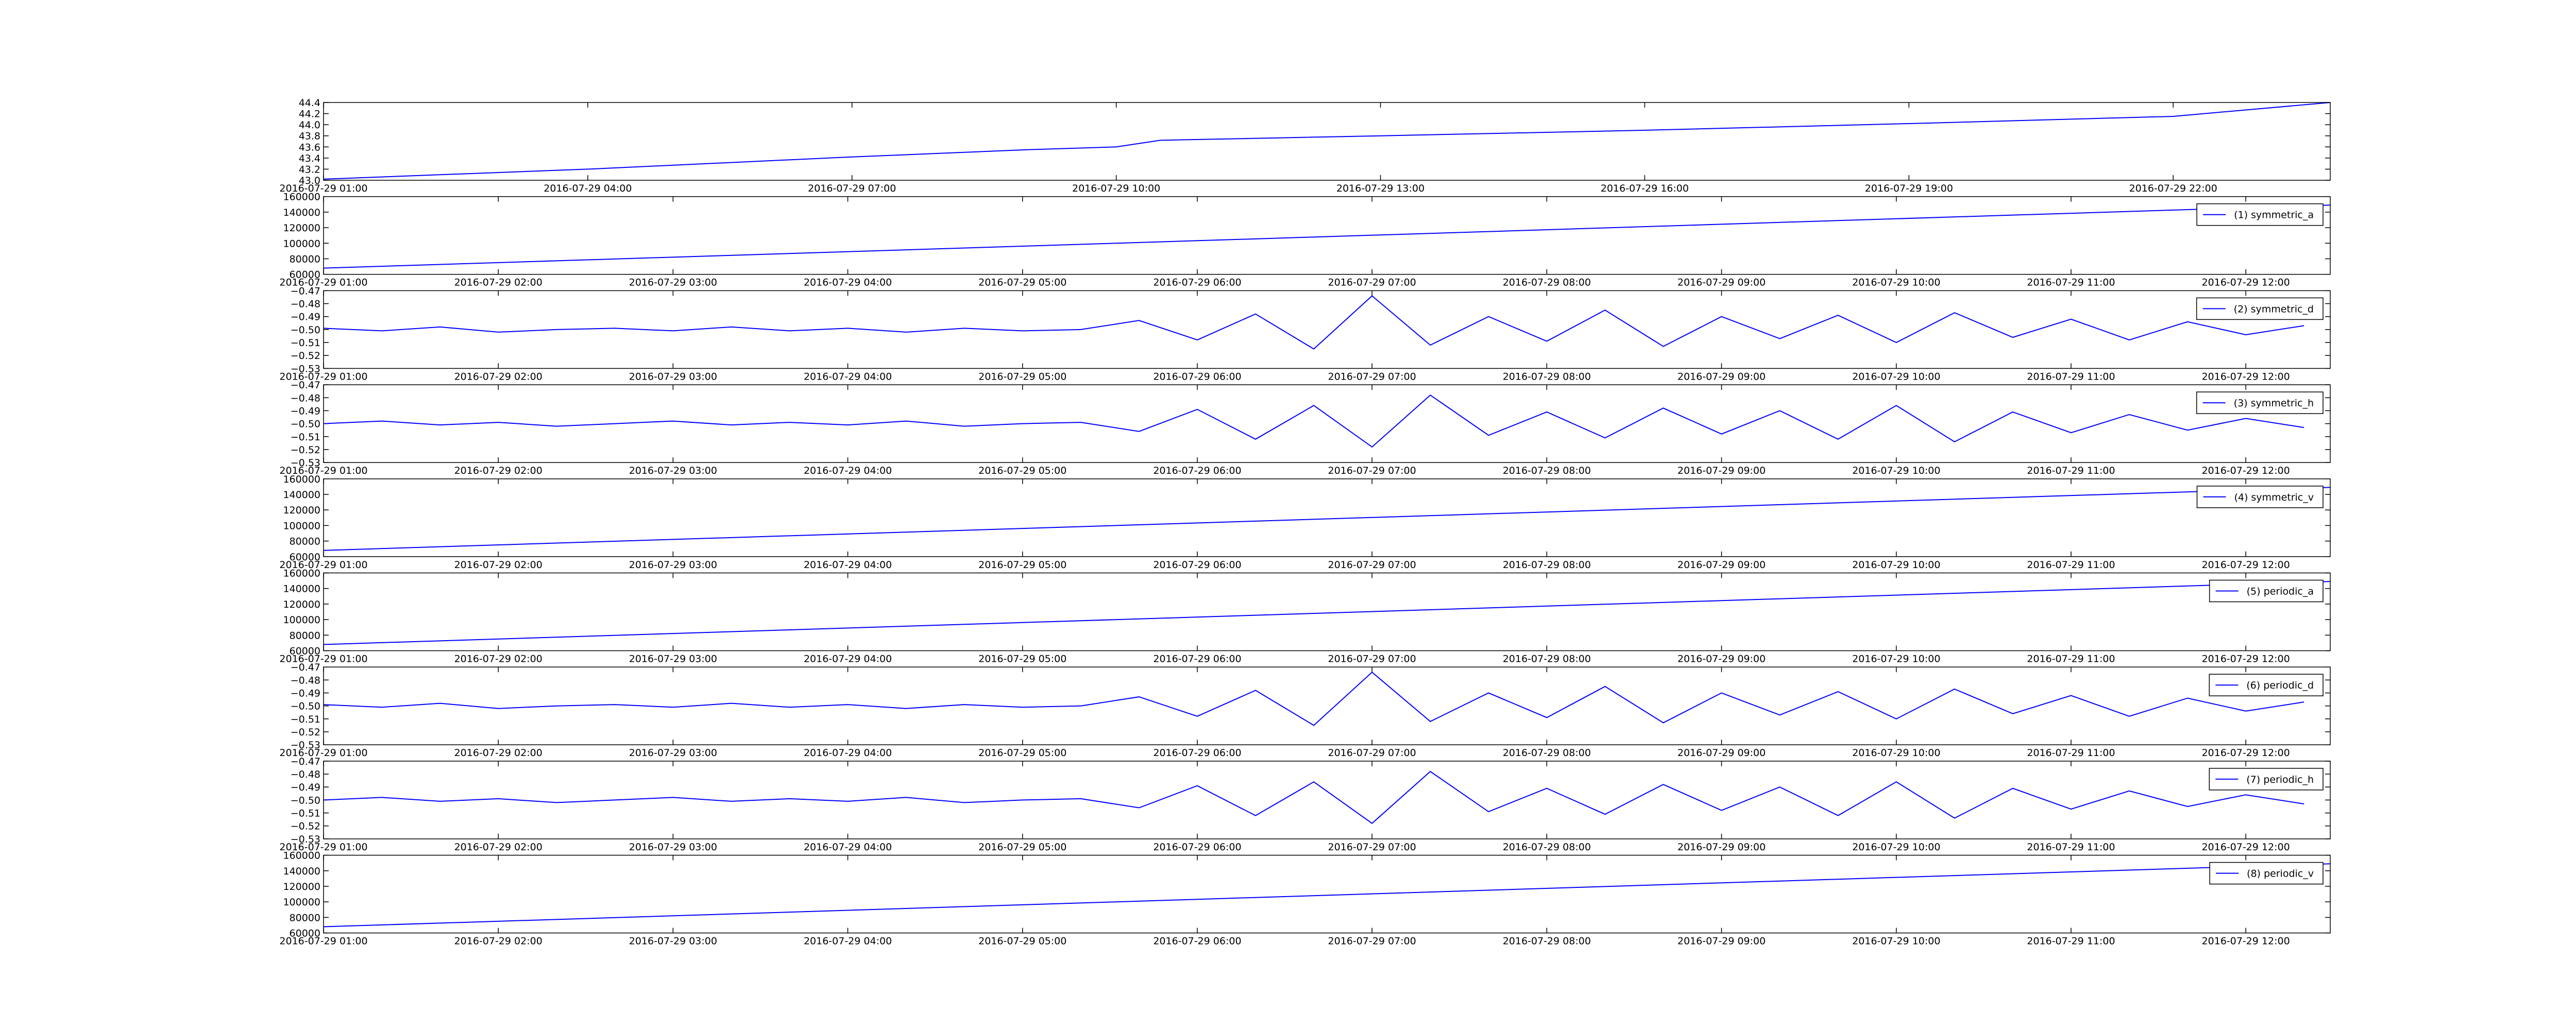 This screenshot has width=2576, height=1030. I want to click on legend: (1) symmetric_a, so click(2260, 215).